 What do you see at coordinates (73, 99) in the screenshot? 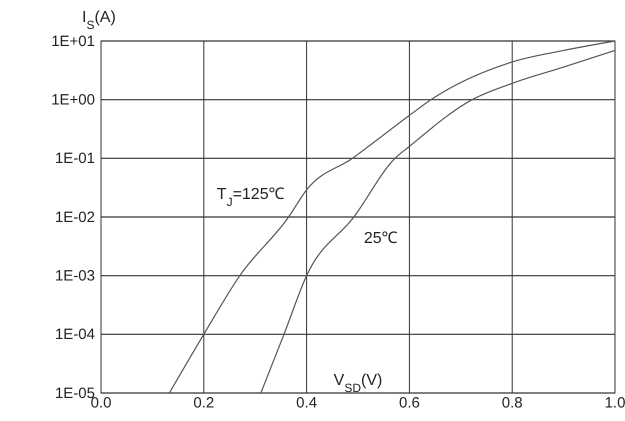
I see `y-tick-label: 1E+00` at bounding box center [73, 99].